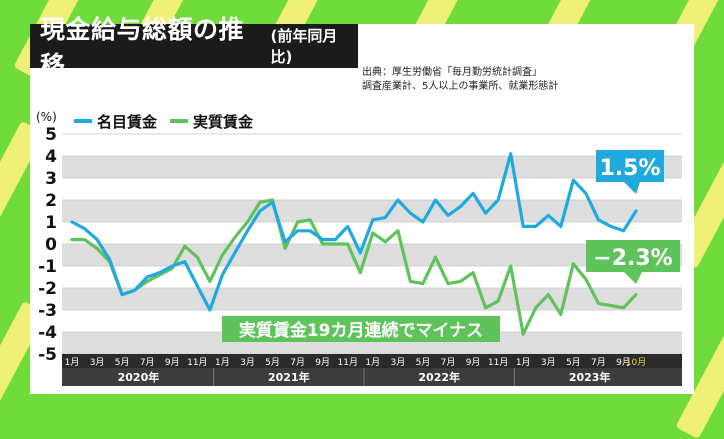 The width and height of the screenshot is (724, 439). Describe the element at coordinates (127, 122) in the screenshot. I see `legend-label-nominal: 名目賃金` at that location.